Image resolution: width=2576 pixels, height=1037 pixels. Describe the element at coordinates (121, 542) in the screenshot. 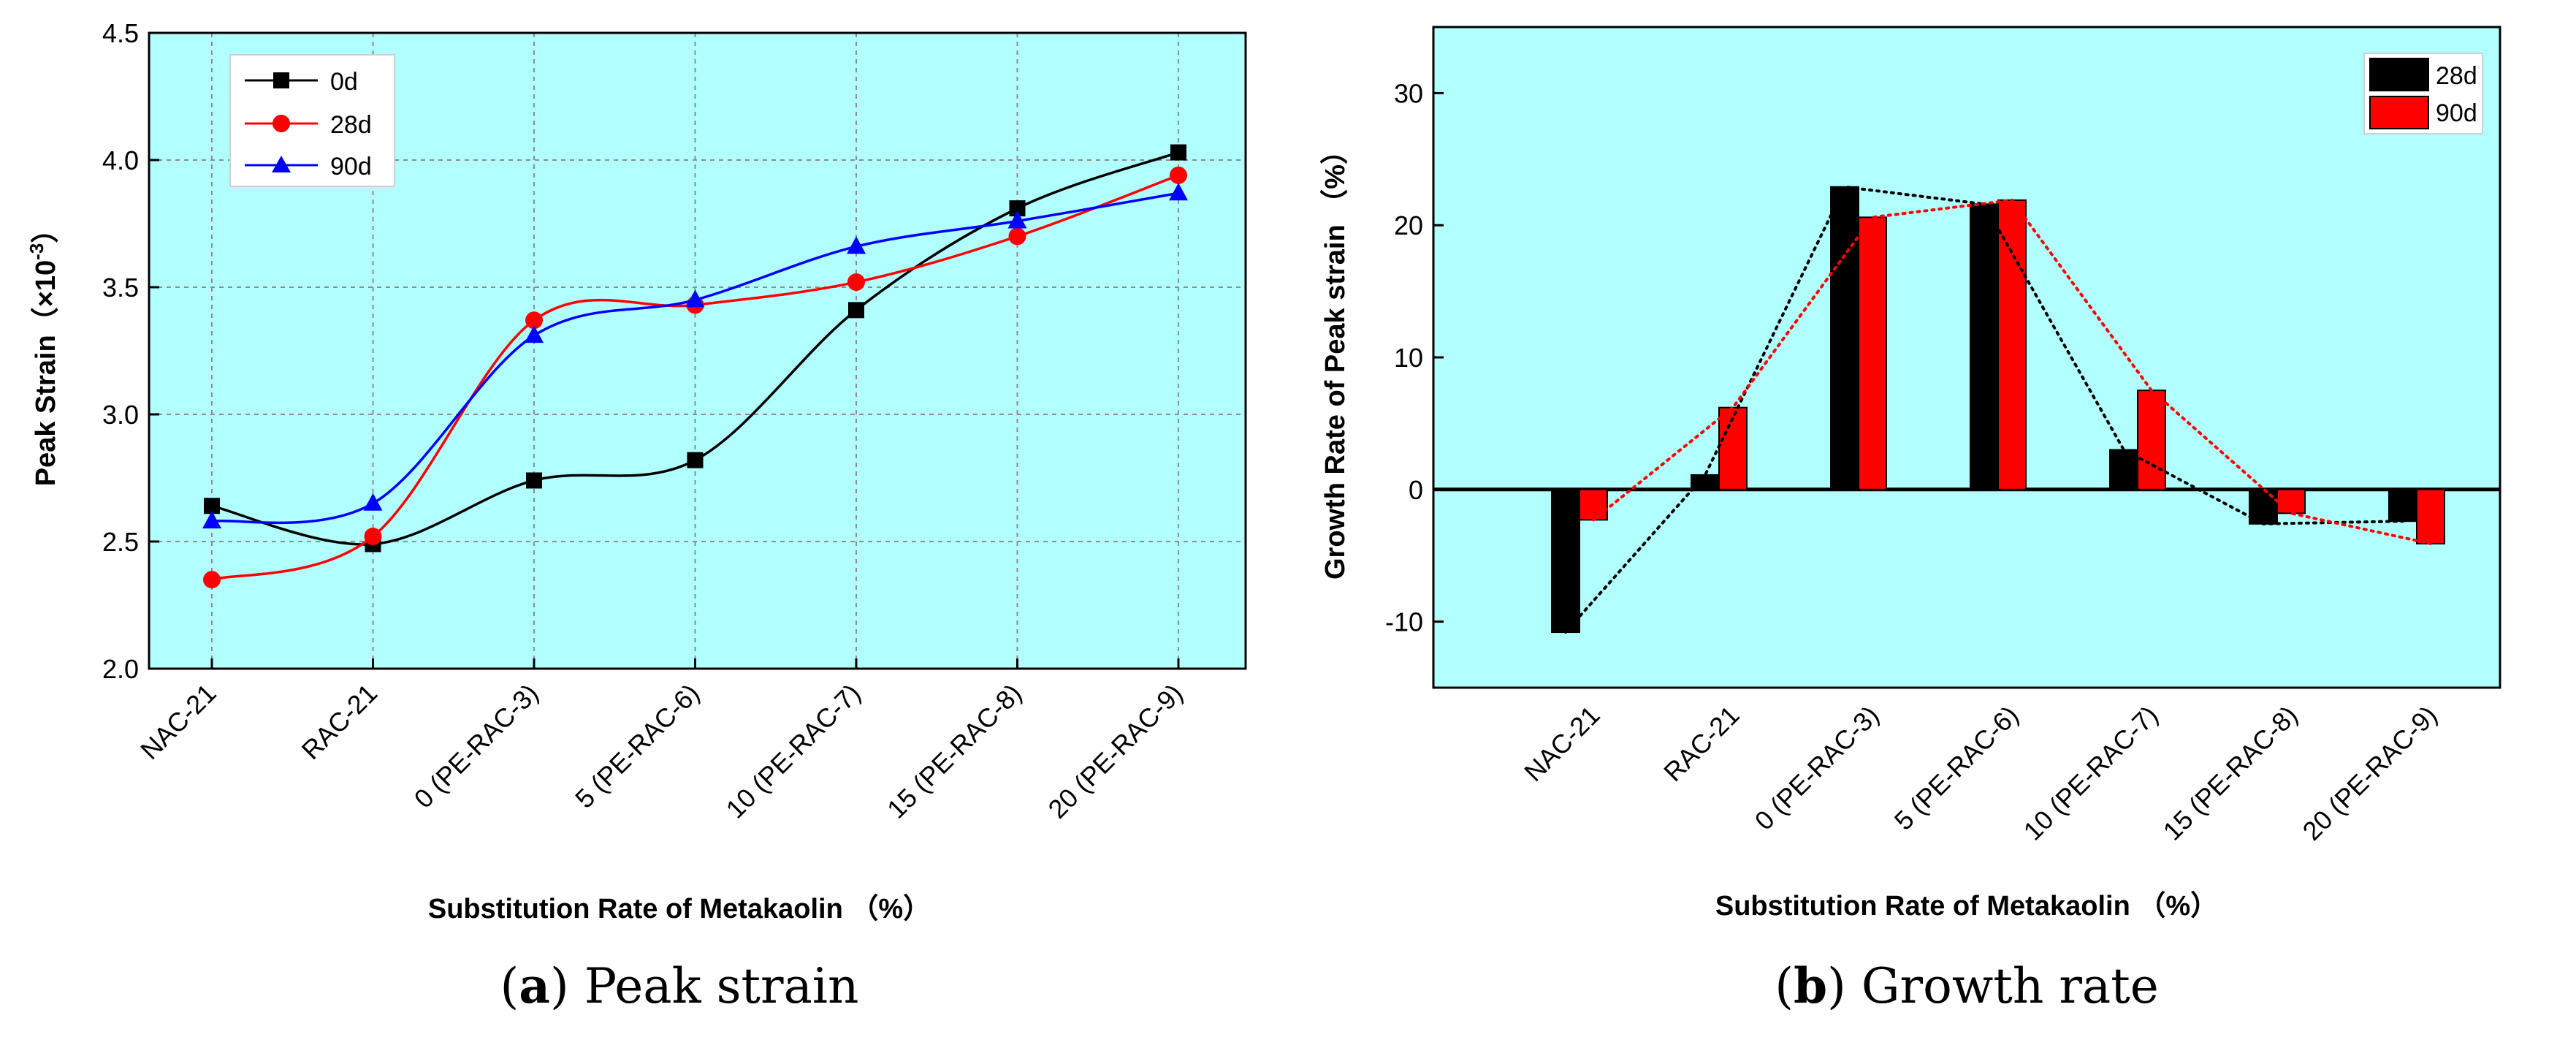

I see `y-tick-label: 2.5` at that location.